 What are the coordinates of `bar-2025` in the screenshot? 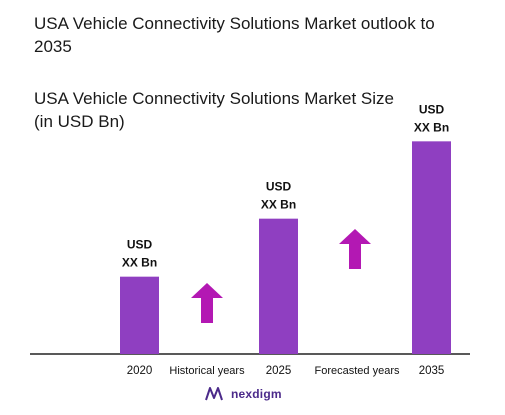 It's located at (278, 286).